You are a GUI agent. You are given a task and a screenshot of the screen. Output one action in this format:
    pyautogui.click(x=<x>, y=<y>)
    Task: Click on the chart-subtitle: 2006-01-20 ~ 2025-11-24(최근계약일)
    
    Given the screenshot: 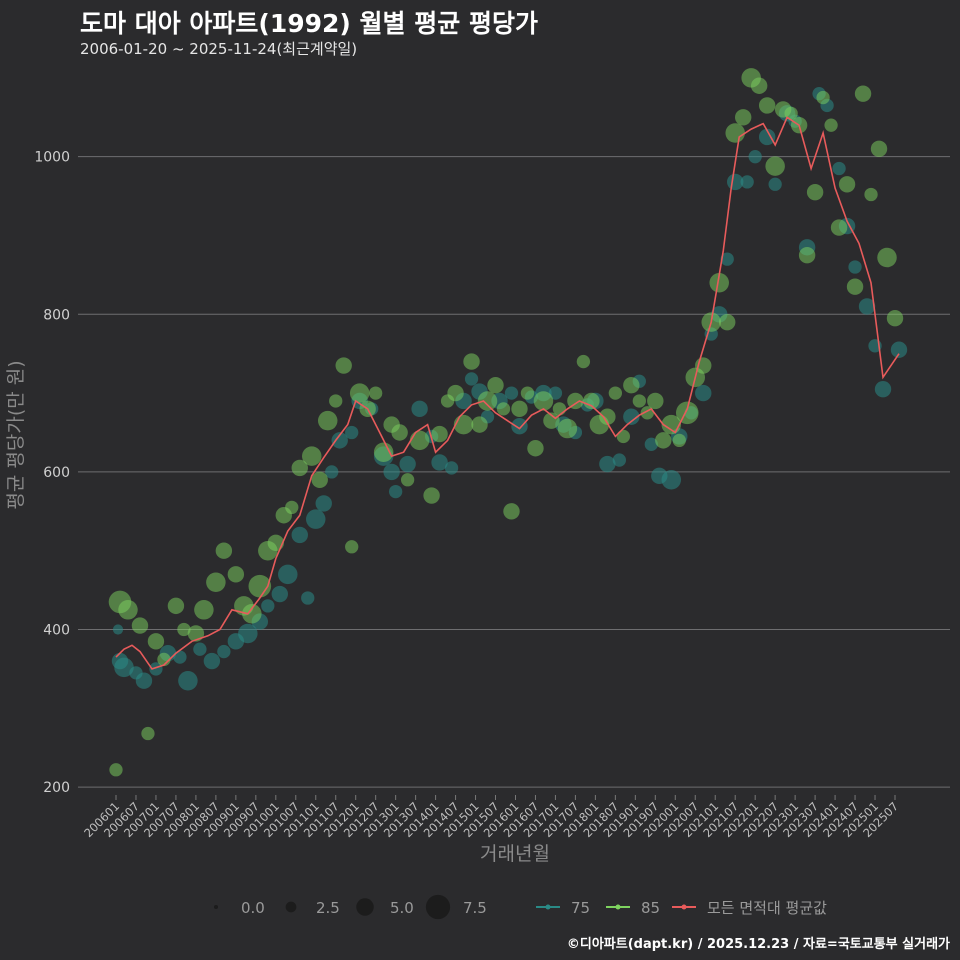 What is the action you would take?
    pyautogui.click(x=219, y=49)
    